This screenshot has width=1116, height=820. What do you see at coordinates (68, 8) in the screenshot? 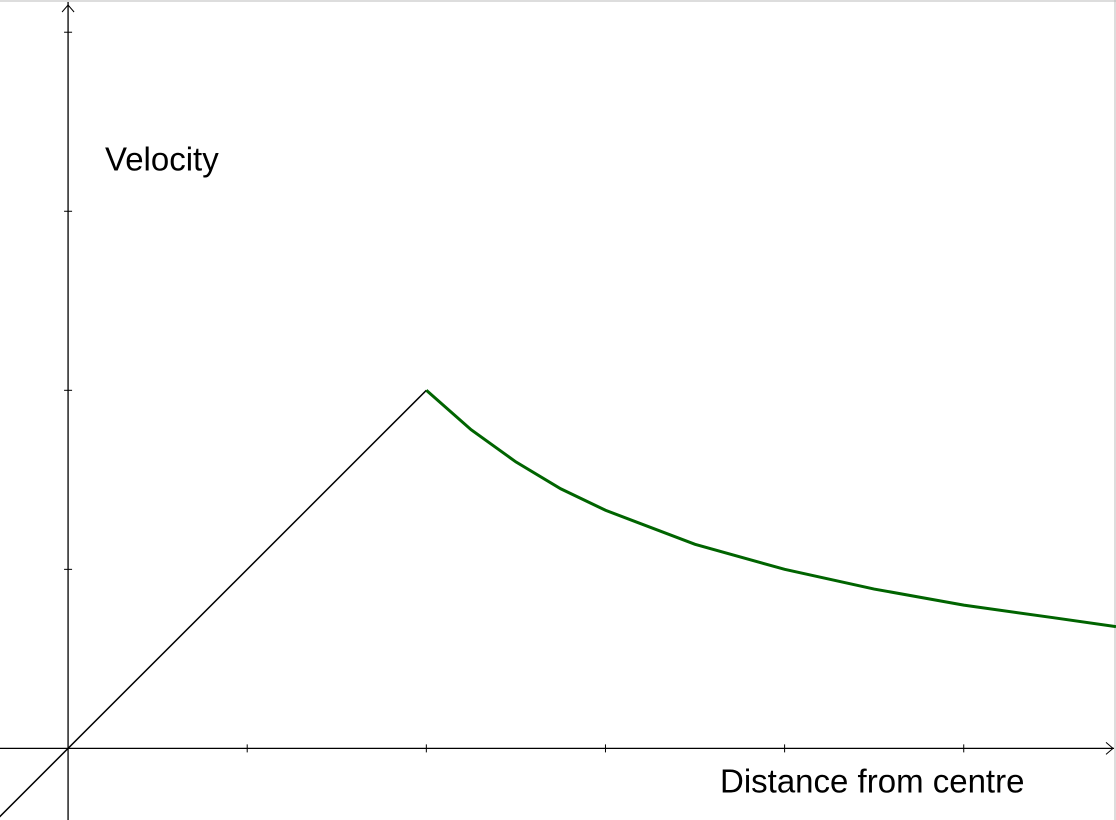
I see `y-axis-arrow` at bounding box center [68, 8].